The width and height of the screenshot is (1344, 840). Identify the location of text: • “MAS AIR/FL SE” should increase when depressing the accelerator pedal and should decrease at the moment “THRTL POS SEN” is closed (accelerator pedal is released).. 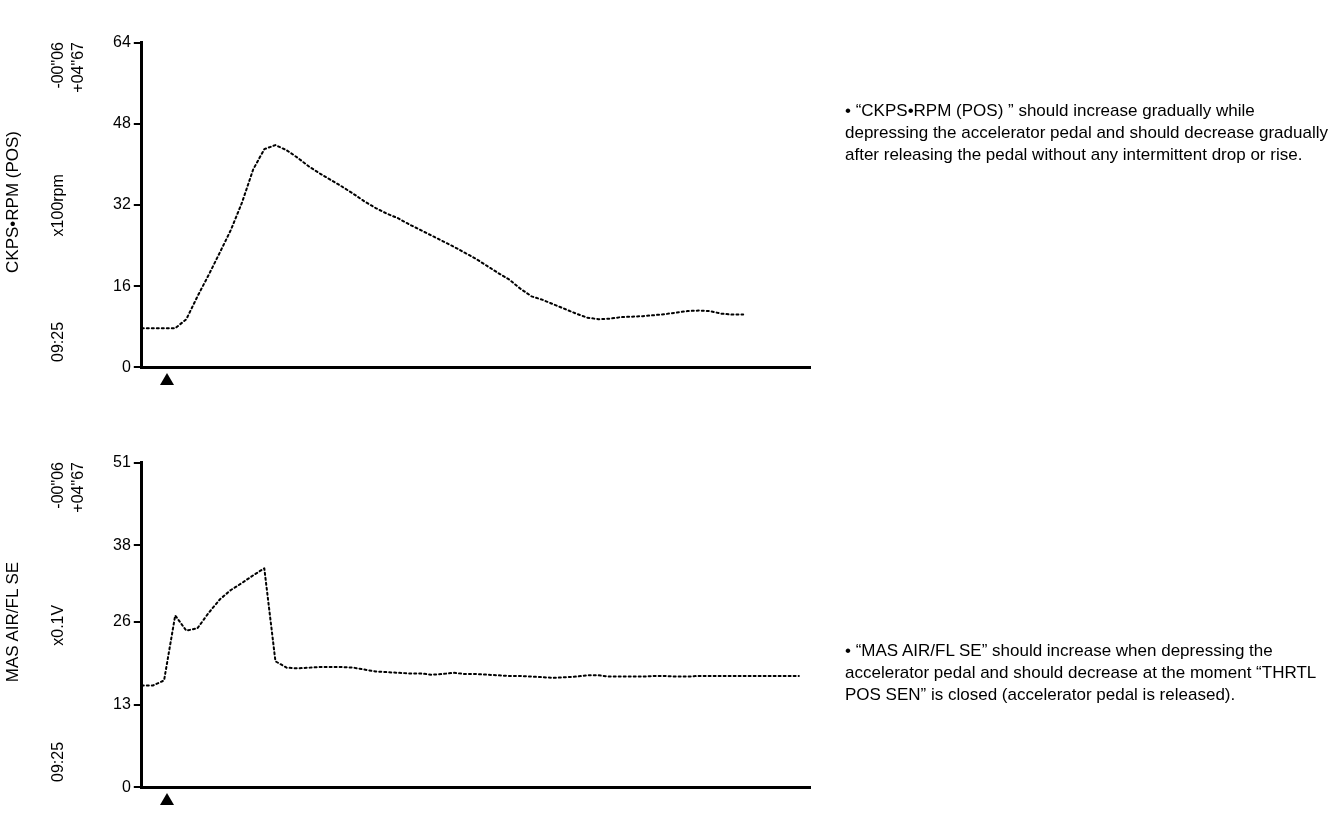
(1081, 673).